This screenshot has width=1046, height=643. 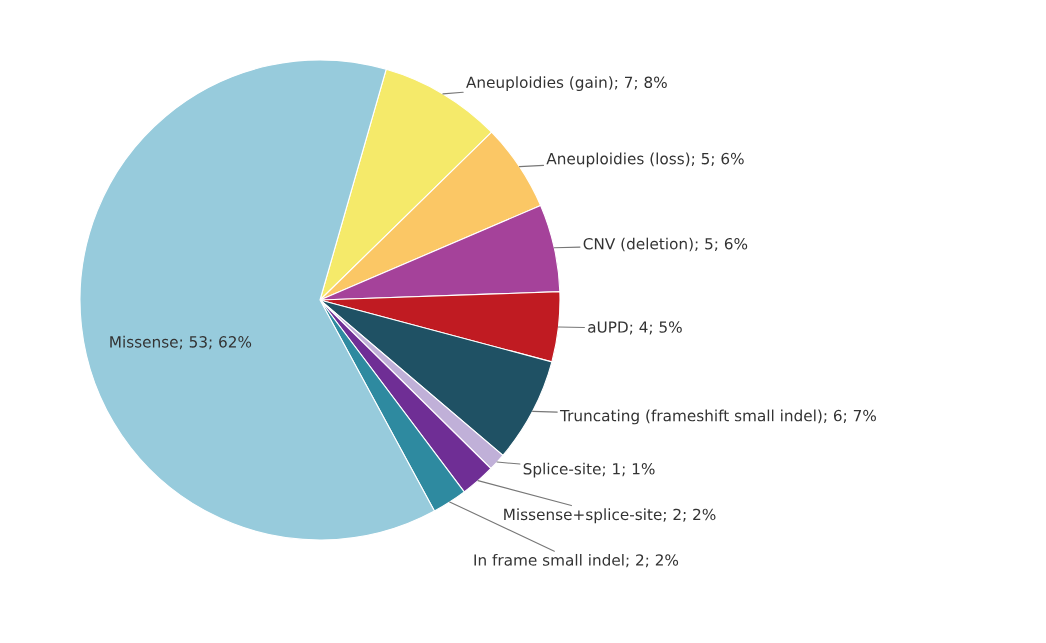 I want to click on slice-label: aUPD; 4; 5%, so click(x=635, y=328).